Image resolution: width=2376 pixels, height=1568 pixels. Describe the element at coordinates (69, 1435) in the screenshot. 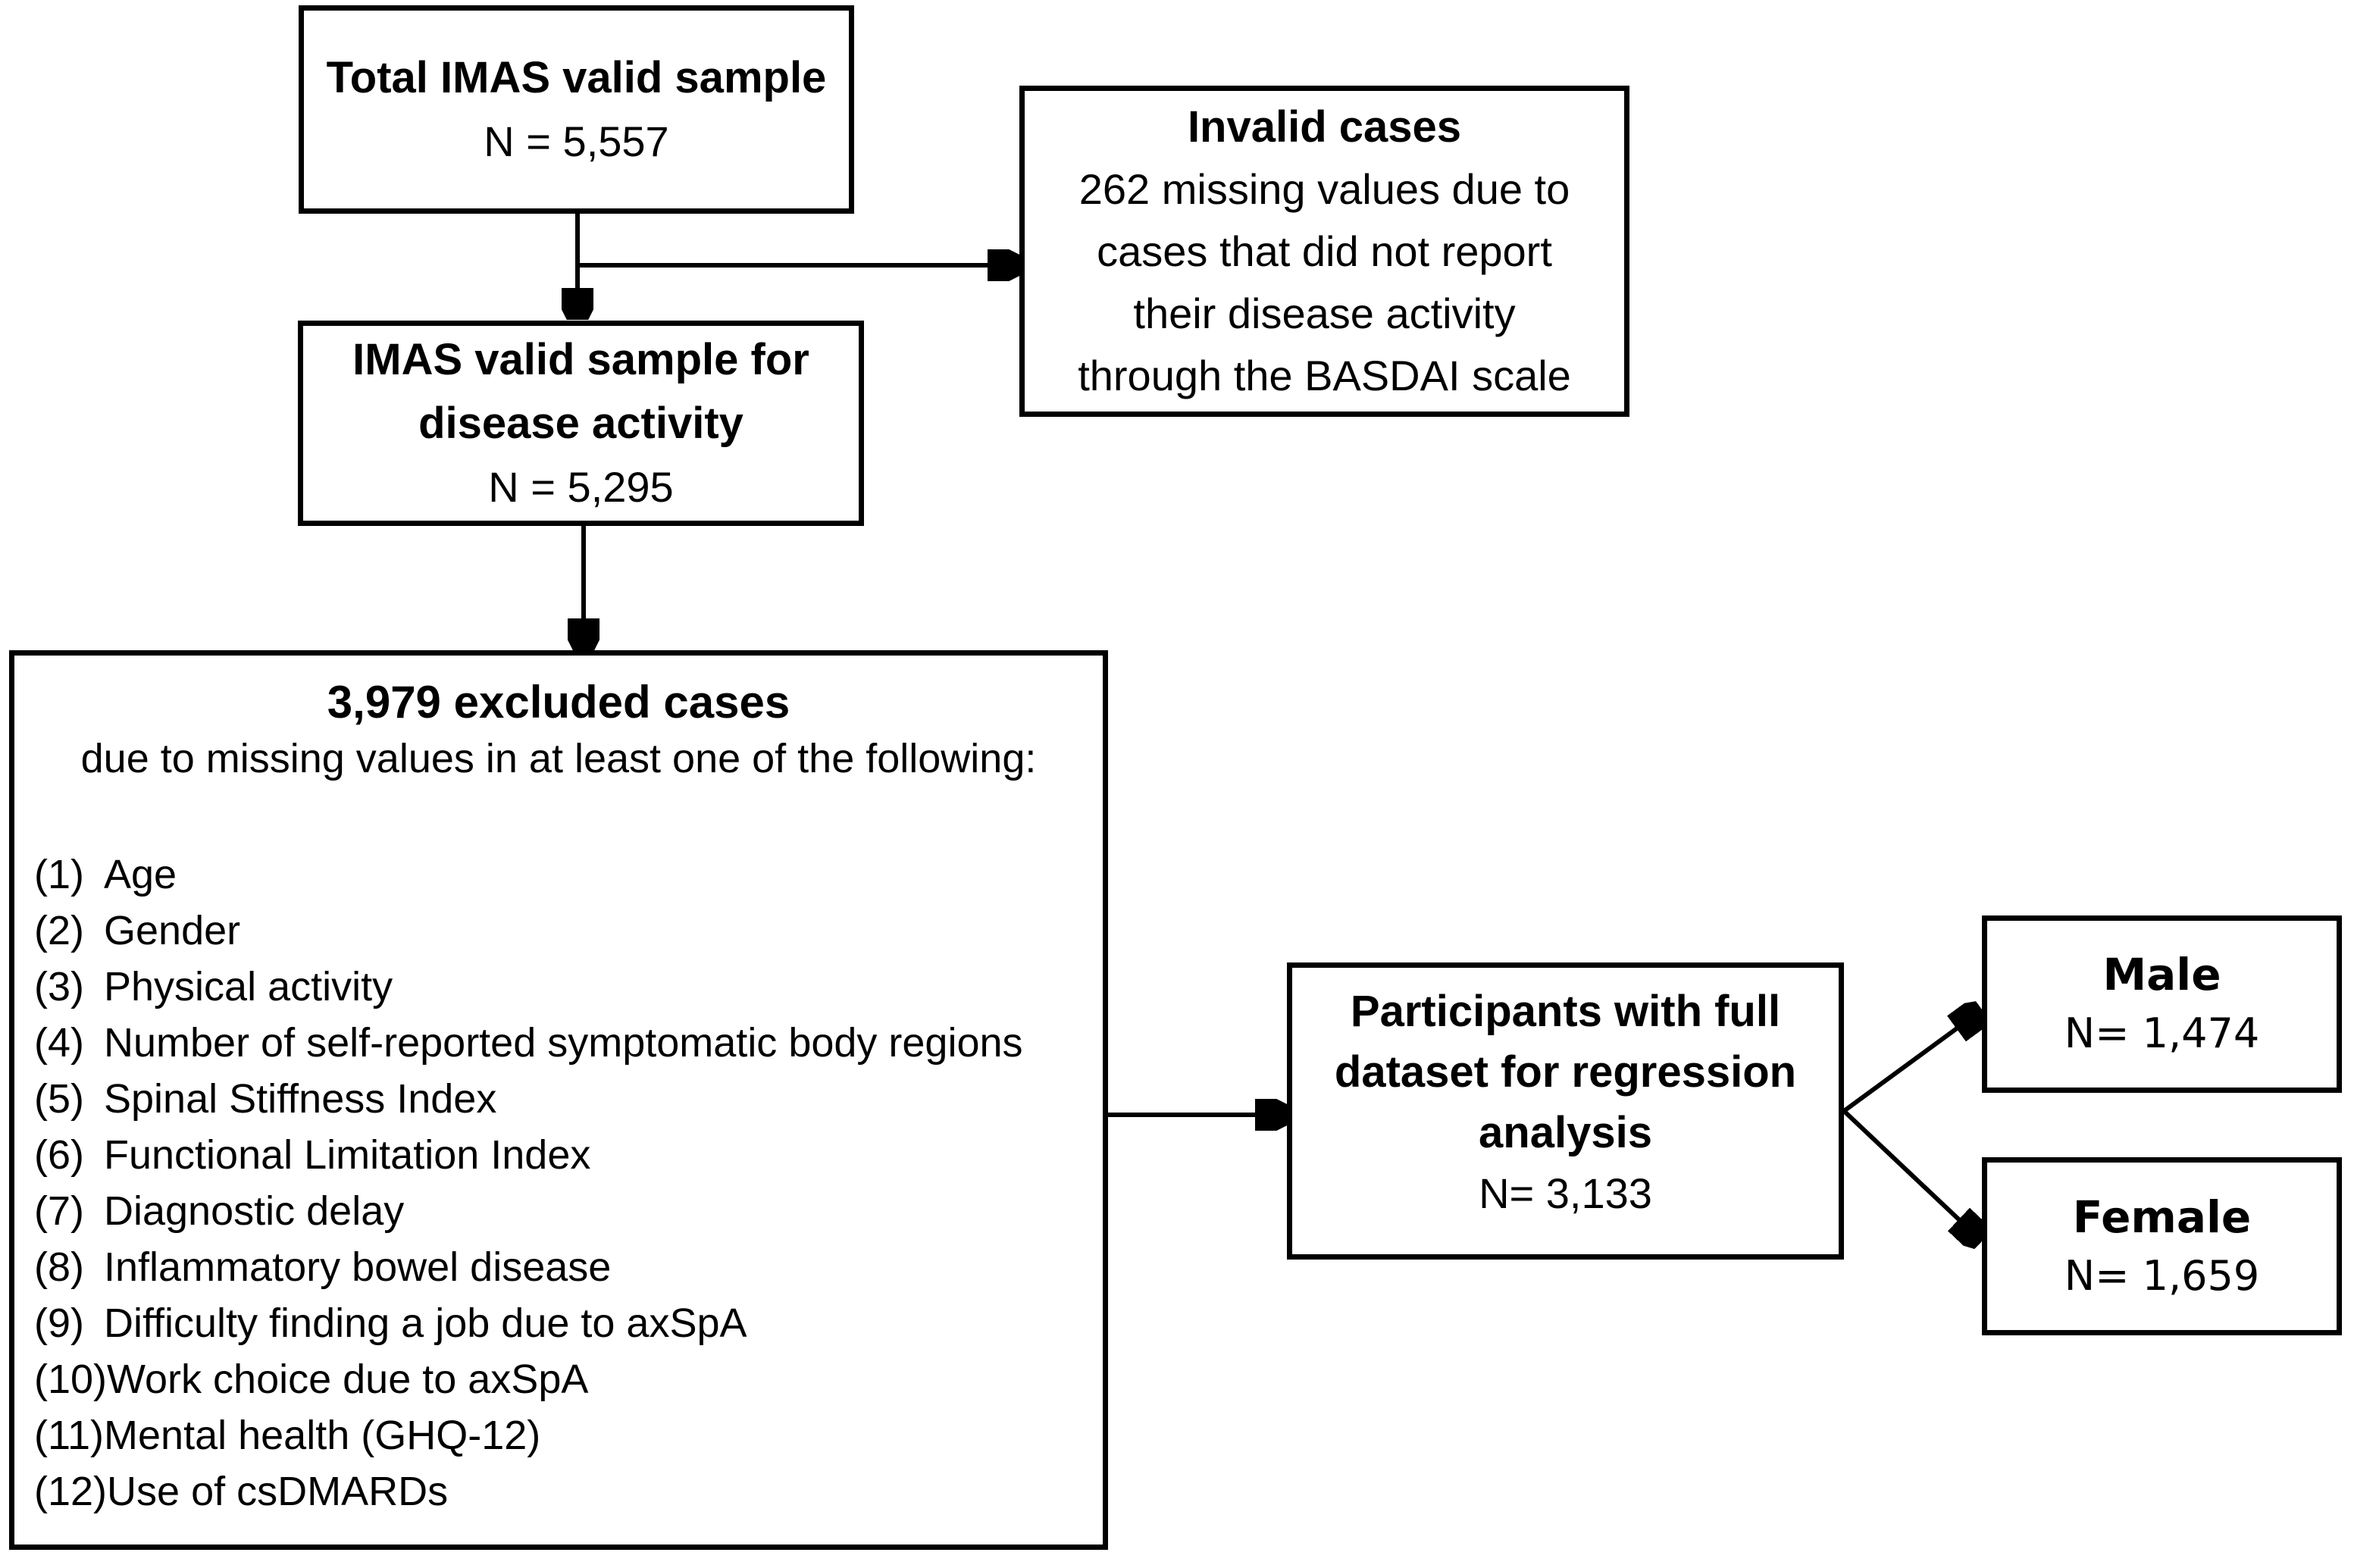

I see `list-item-number: (11)` at that location.